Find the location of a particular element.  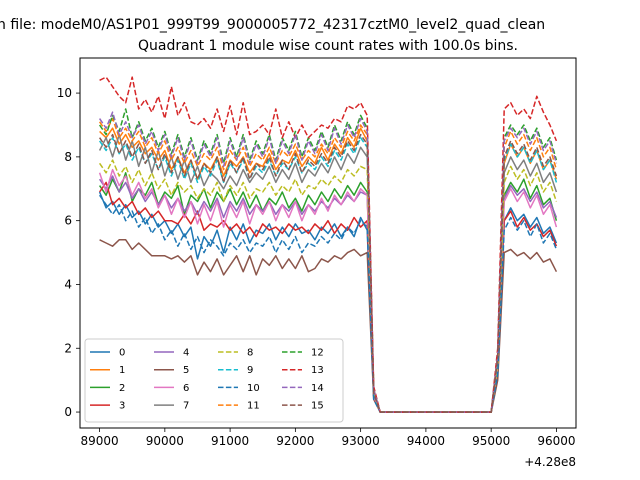

legend-label-15: 15 is located at coordinates (317, 406).